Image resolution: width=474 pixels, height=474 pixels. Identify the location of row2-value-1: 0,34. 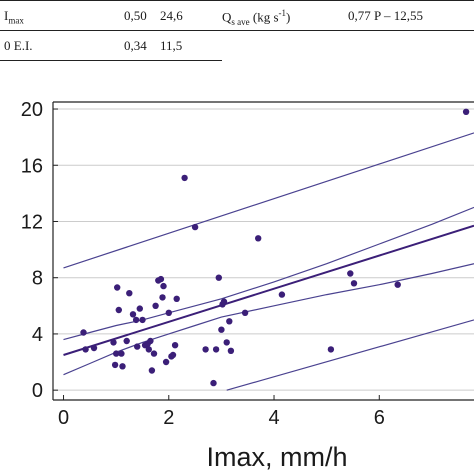
(135, 45).